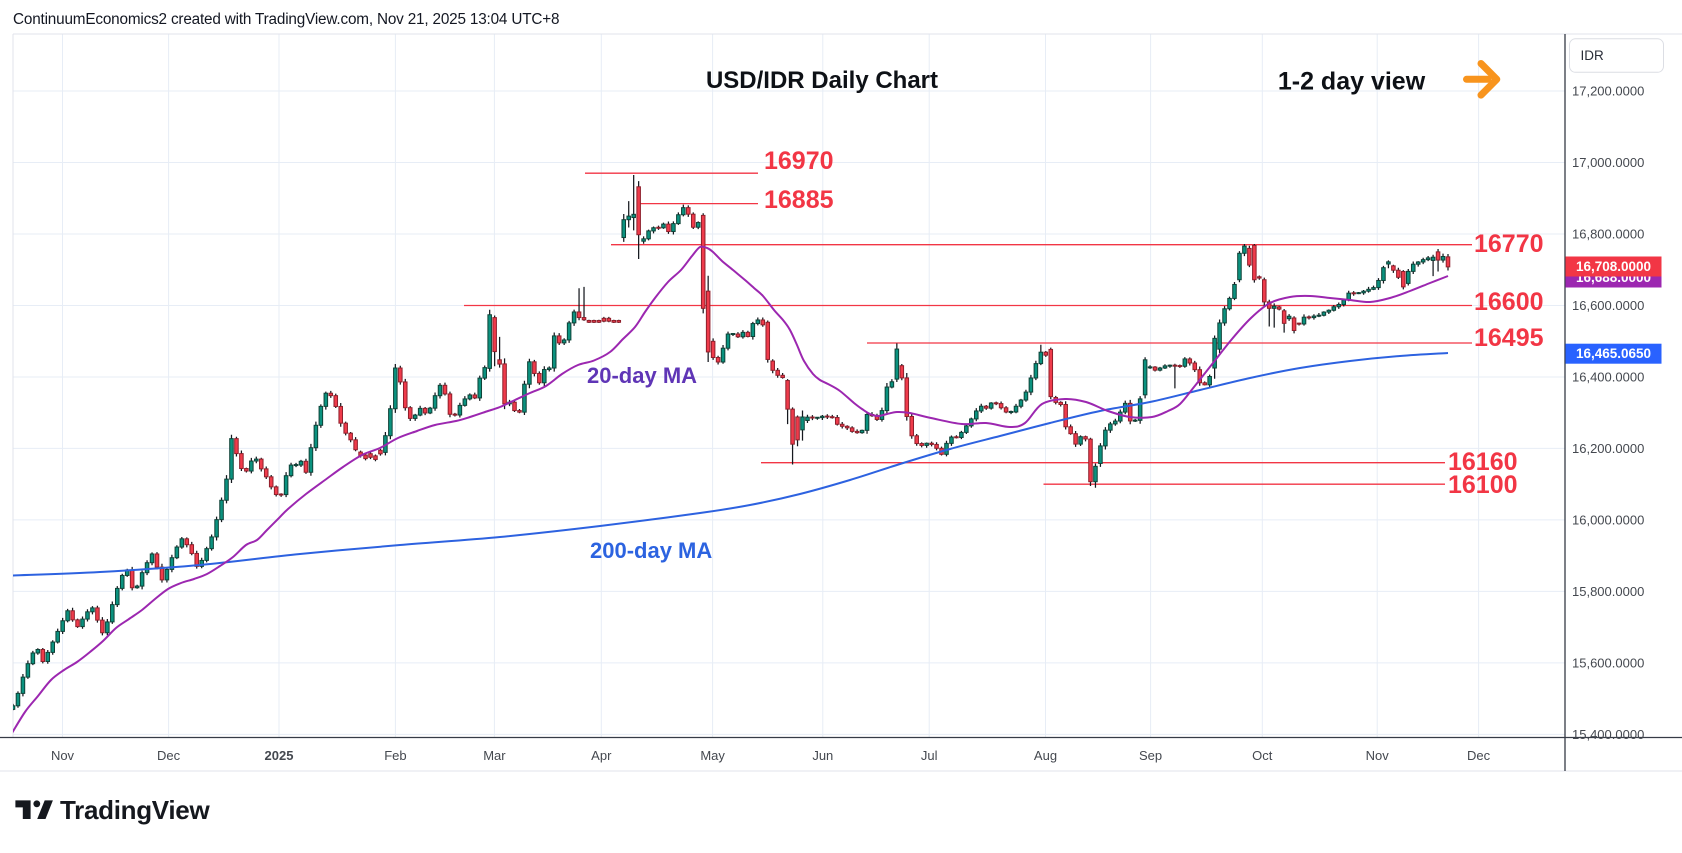  Describe the element at coordinates (1593, 55) in the screenshot. I see `svg-text: IDR` at that location.